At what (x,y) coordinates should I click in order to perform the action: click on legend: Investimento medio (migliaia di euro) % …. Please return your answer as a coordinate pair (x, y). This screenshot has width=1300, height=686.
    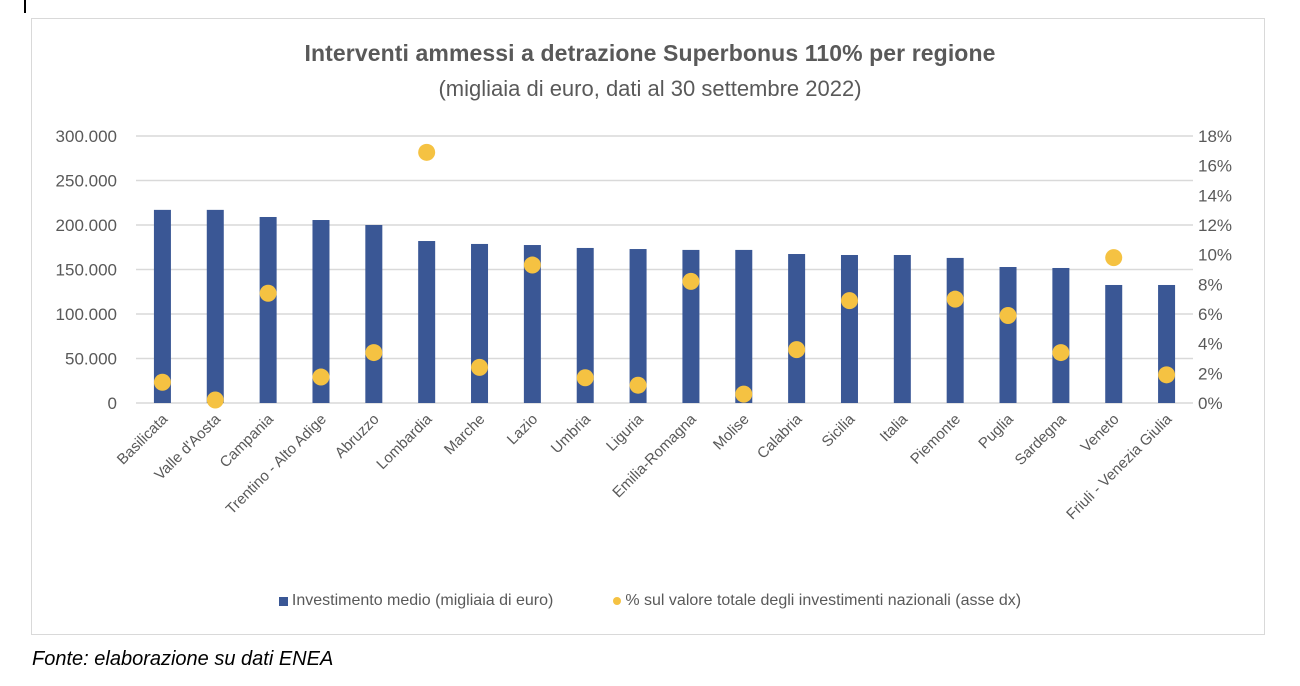
    Looking at the image, I should click on (650, 601).